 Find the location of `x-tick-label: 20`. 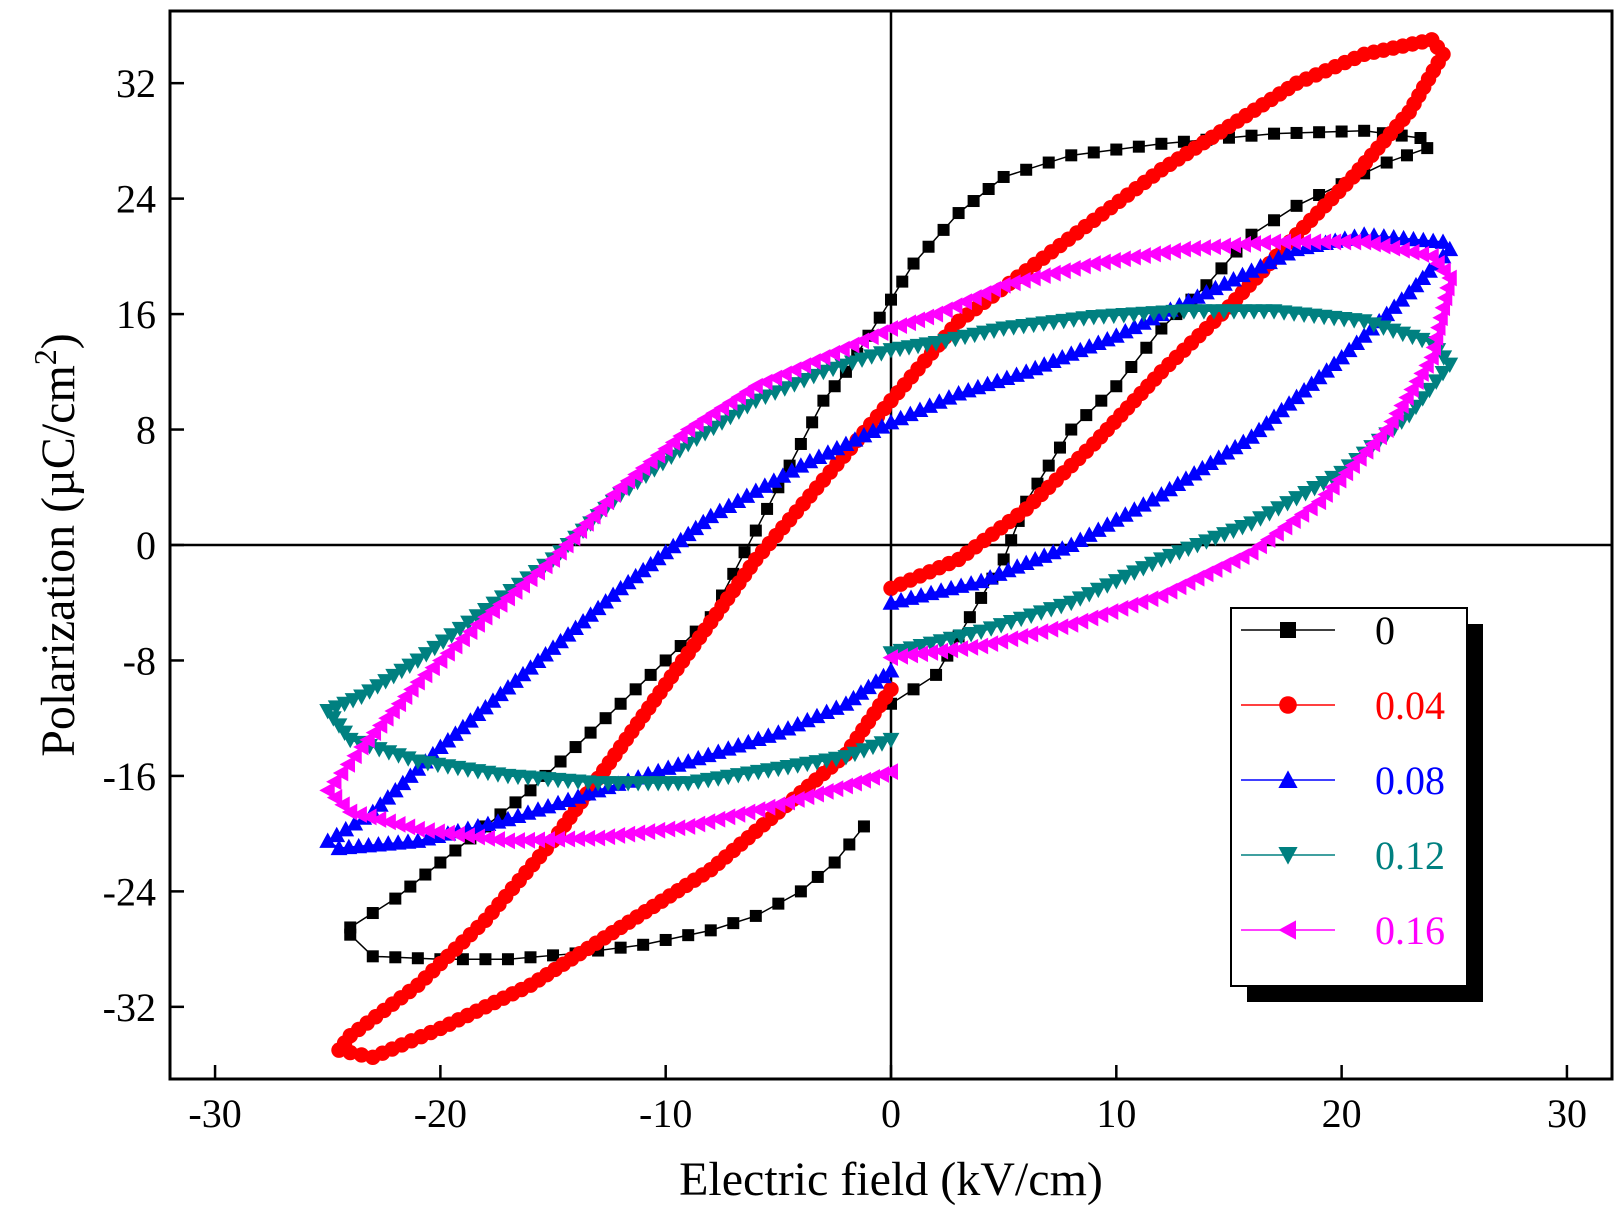

x-tick-label: 20 is located at coordinates (1342, 1113).